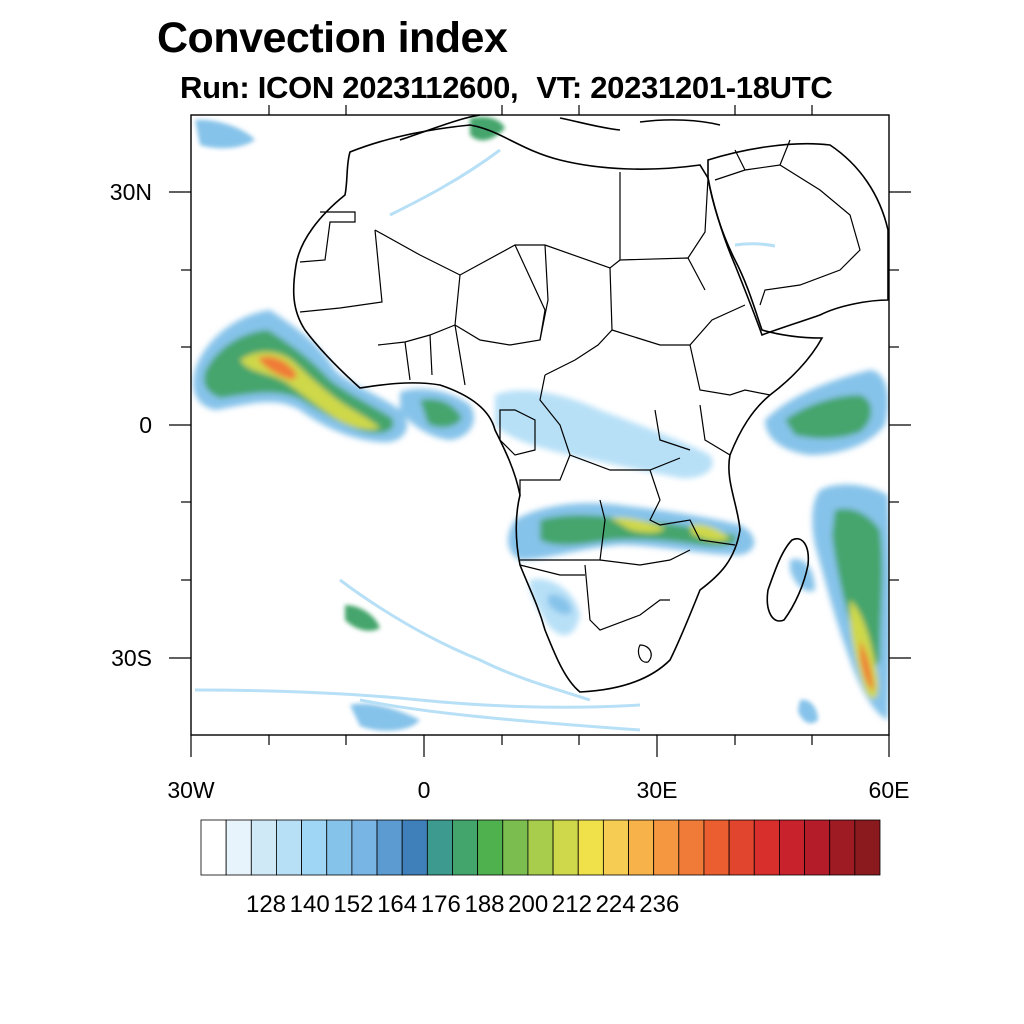 This screenshot has width=1024, height=1024. Describe the element at coordinates (827, 545) in the screenshot. I see `indian-ocean-convection` at that location.